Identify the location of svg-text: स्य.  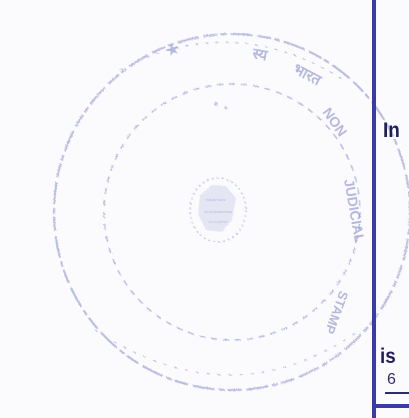
(260, 55).